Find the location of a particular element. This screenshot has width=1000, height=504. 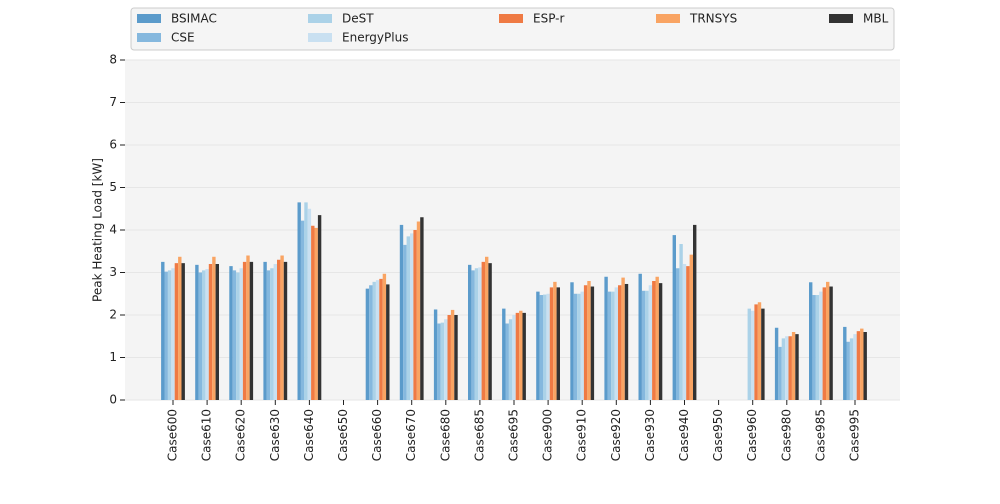

legend-label: ESP-r is located at coordinates (549, 19).